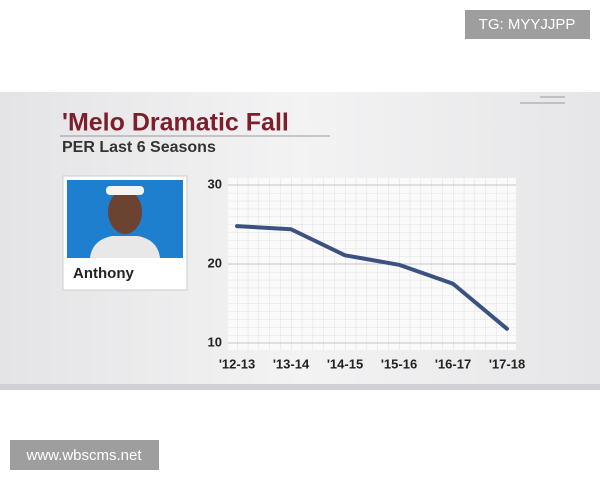 This screenshot has height=480, width=600. What do you see at coordinates (125, 190) in the screenshot?
I see `headband` at bounding box center [125, 190].